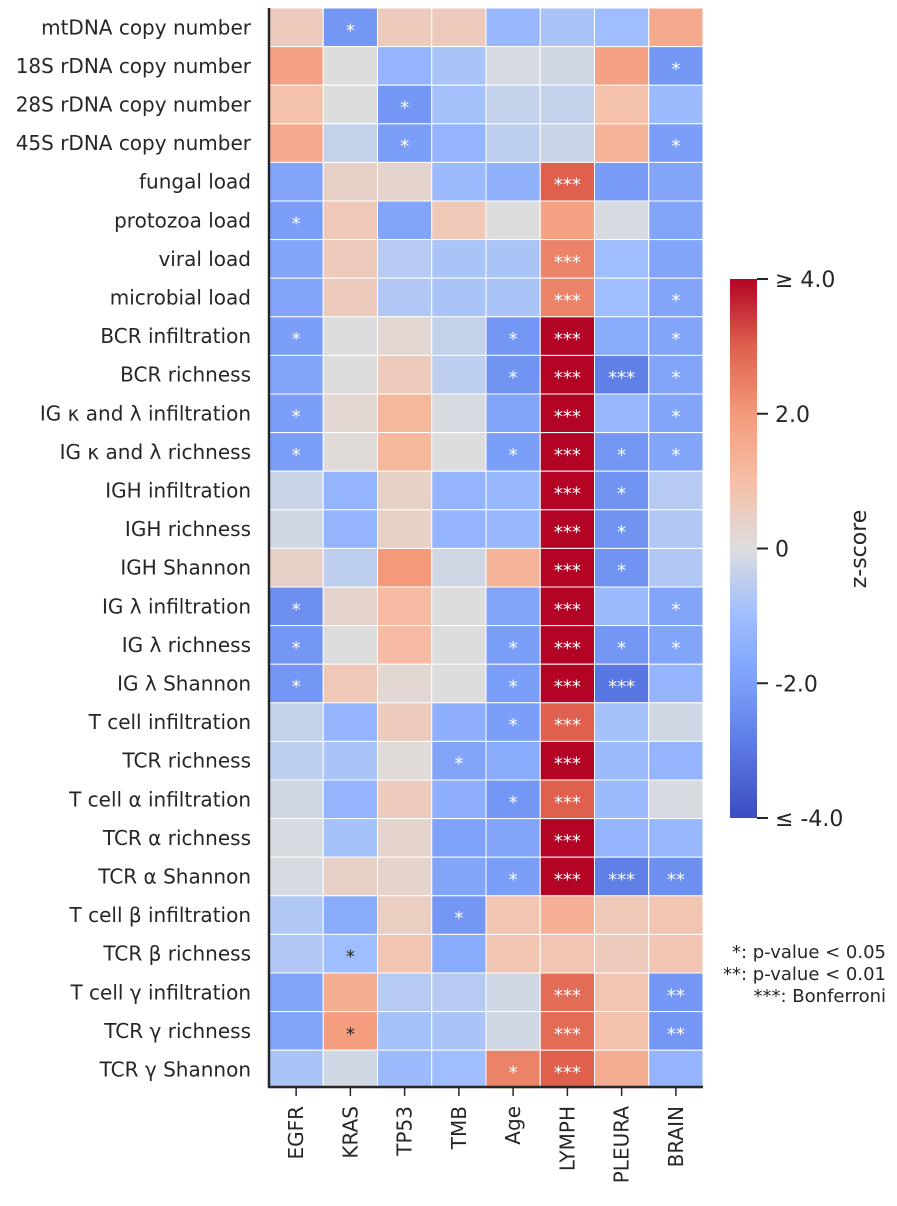 This screenshot has width=897, height=1206. Describe the element at coordinates (459, 1128) in the screenshot. I see `column-label: TMB` at that location.